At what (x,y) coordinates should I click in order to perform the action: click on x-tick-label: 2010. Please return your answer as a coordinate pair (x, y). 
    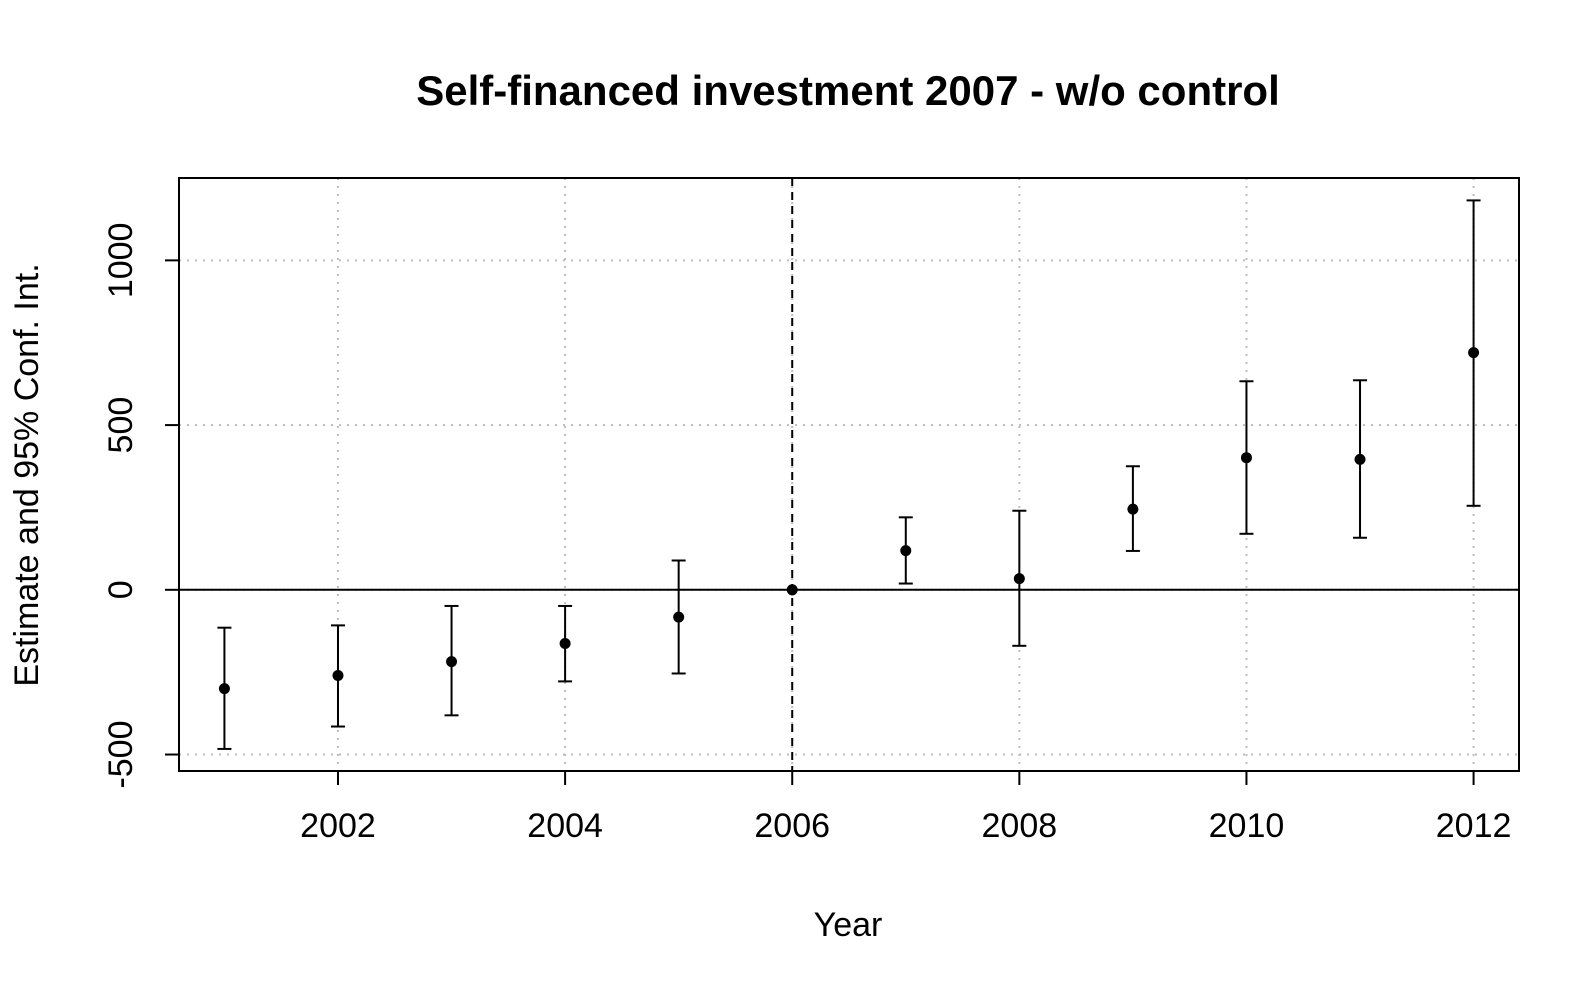
    Looking at the image, I should click on (1247, 826).